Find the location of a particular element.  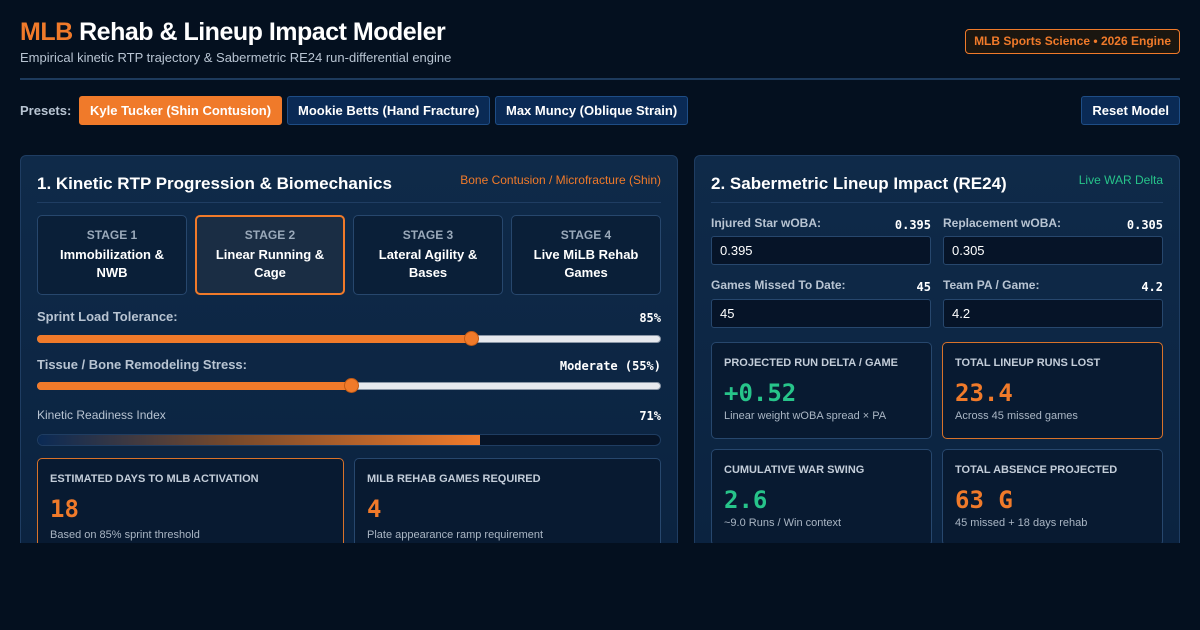

card-note: Based on 85% sprint threshold is located at coordinates (125, 535).